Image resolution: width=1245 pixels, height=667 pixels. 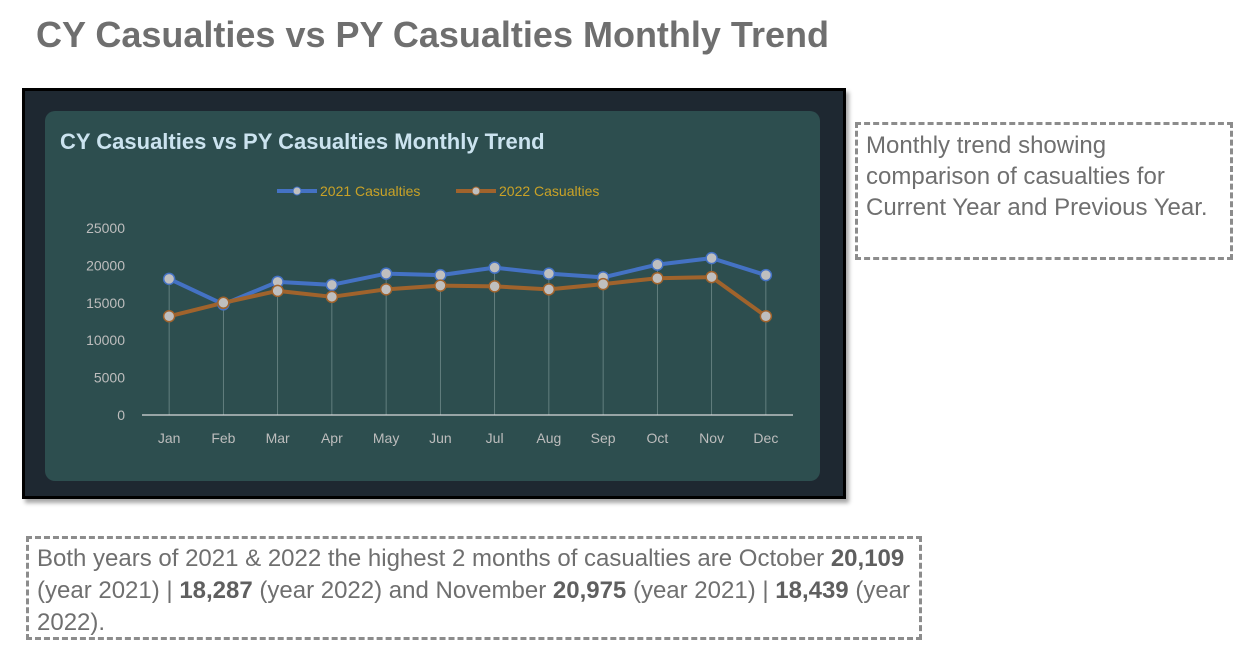 I want to click on y-tick-label: 25000, so click(x=105, y=228).